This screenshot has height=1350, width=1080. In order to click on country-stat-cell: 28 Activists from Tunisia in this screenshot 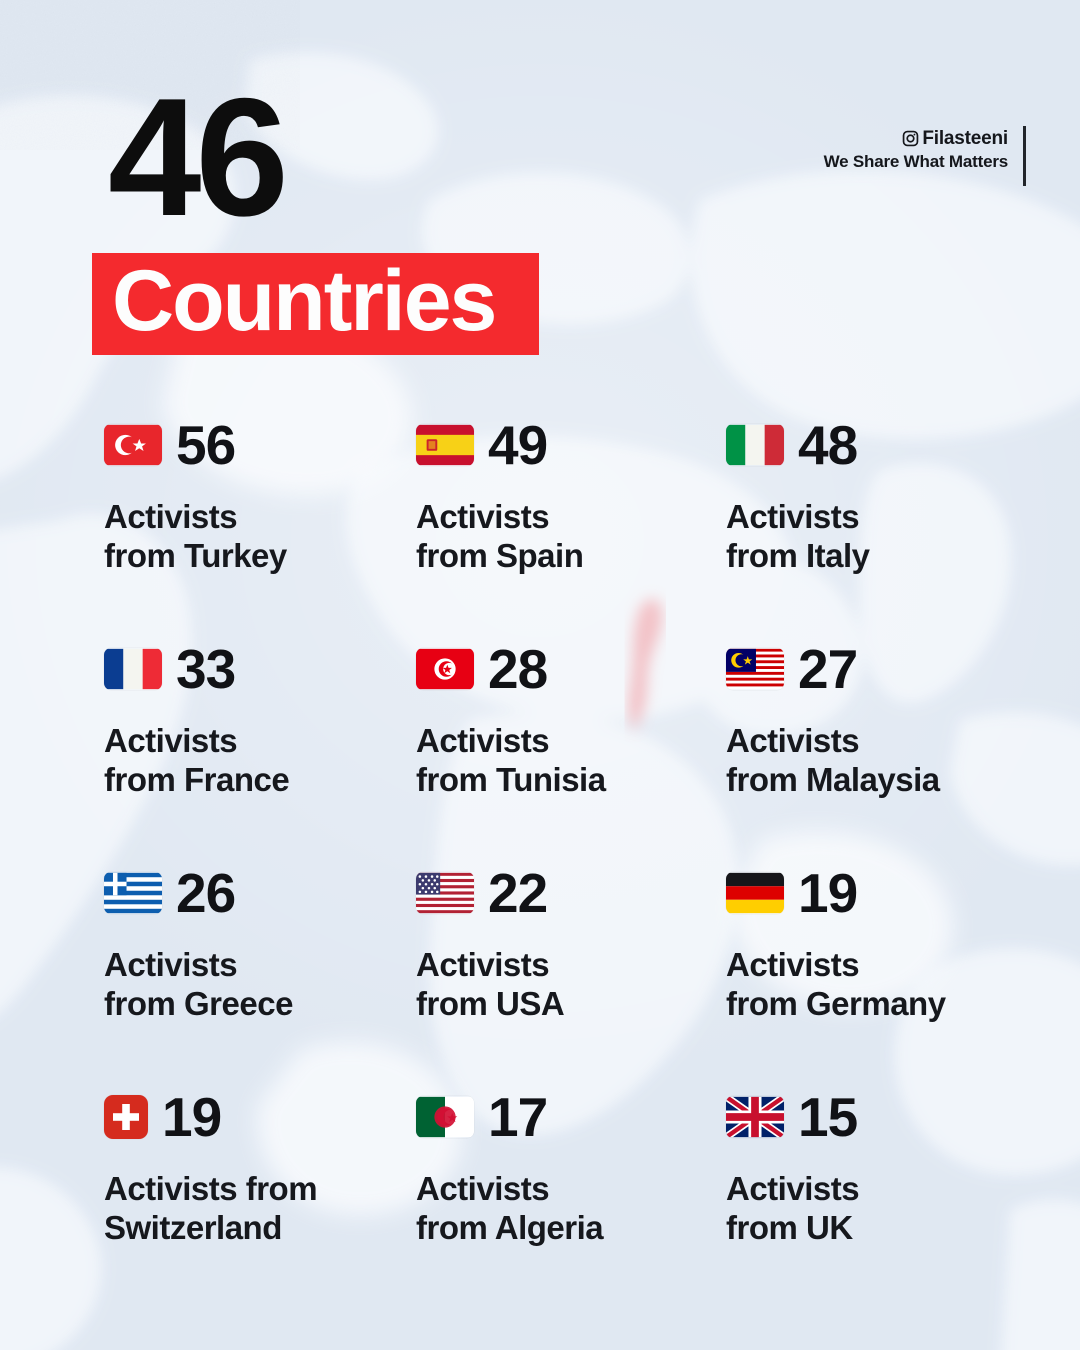, I will do `click(571, 750)`.